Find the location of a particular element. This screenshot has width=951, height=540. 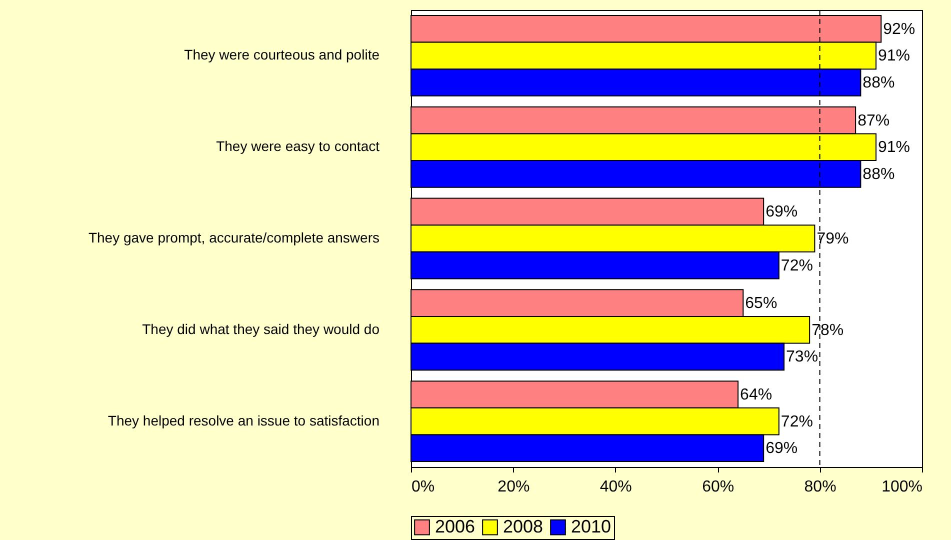

x-tick-label: 40% is located at coordinates (616, 487).